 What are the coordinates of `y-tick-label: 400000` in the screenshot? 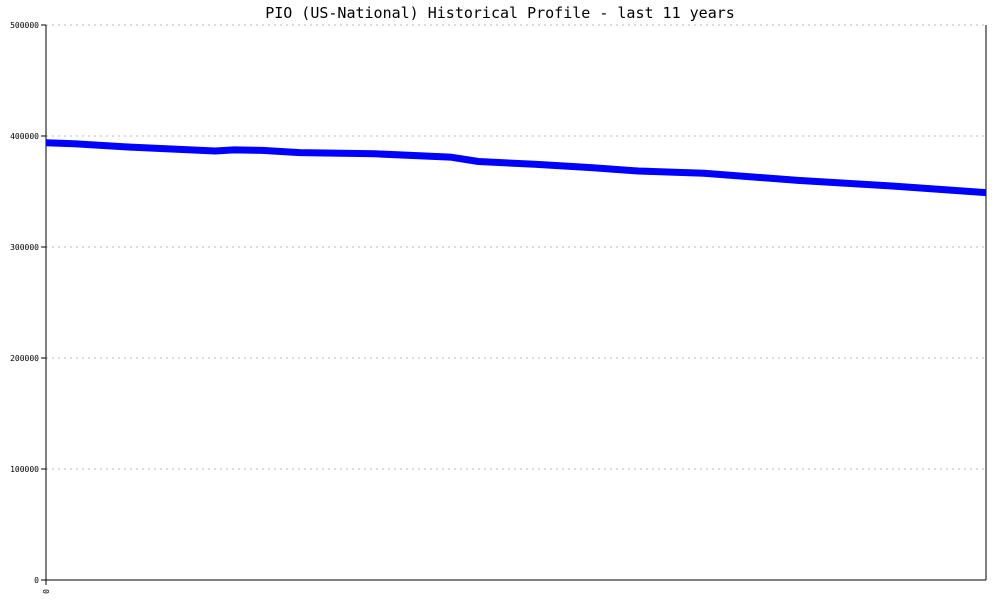 It's located at (24, 136).